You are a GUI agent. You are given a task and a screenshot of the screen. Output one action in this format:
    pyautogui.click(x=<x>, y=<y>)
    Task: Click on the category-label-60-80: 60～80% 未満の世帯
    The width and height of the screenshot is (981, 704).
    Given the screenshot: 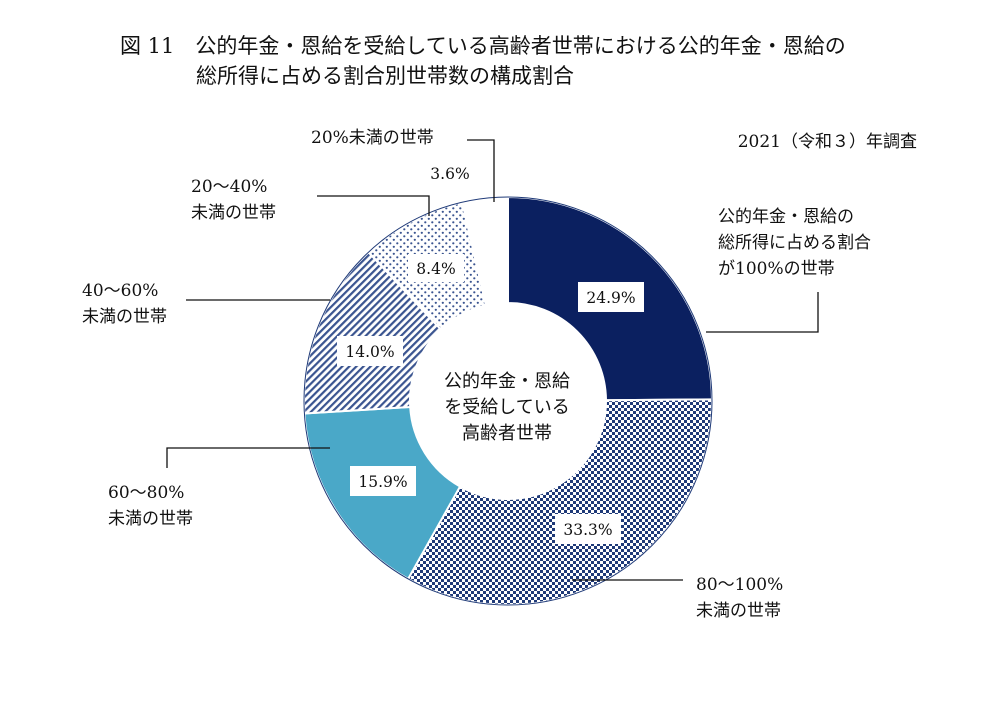 What is the action you would take?
    pyautogui.click(x=150, y=506)
    